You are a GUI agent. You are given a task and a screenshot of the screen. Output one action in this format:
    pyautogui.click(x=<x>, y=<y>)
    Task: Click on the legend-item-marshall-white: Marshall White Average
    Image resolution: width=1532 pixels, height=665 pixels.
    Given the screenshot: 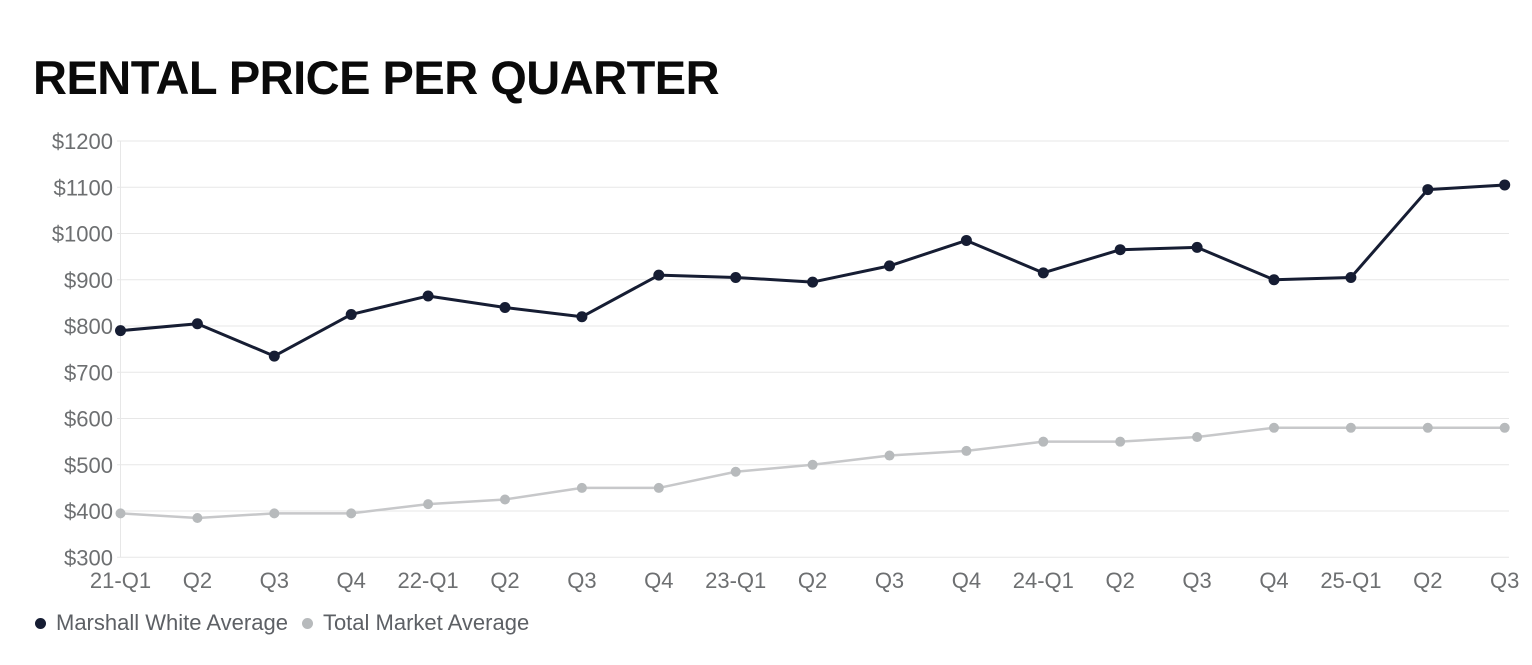 What is the action you would take?
    pyautogui.click(x=161, y=623)
    